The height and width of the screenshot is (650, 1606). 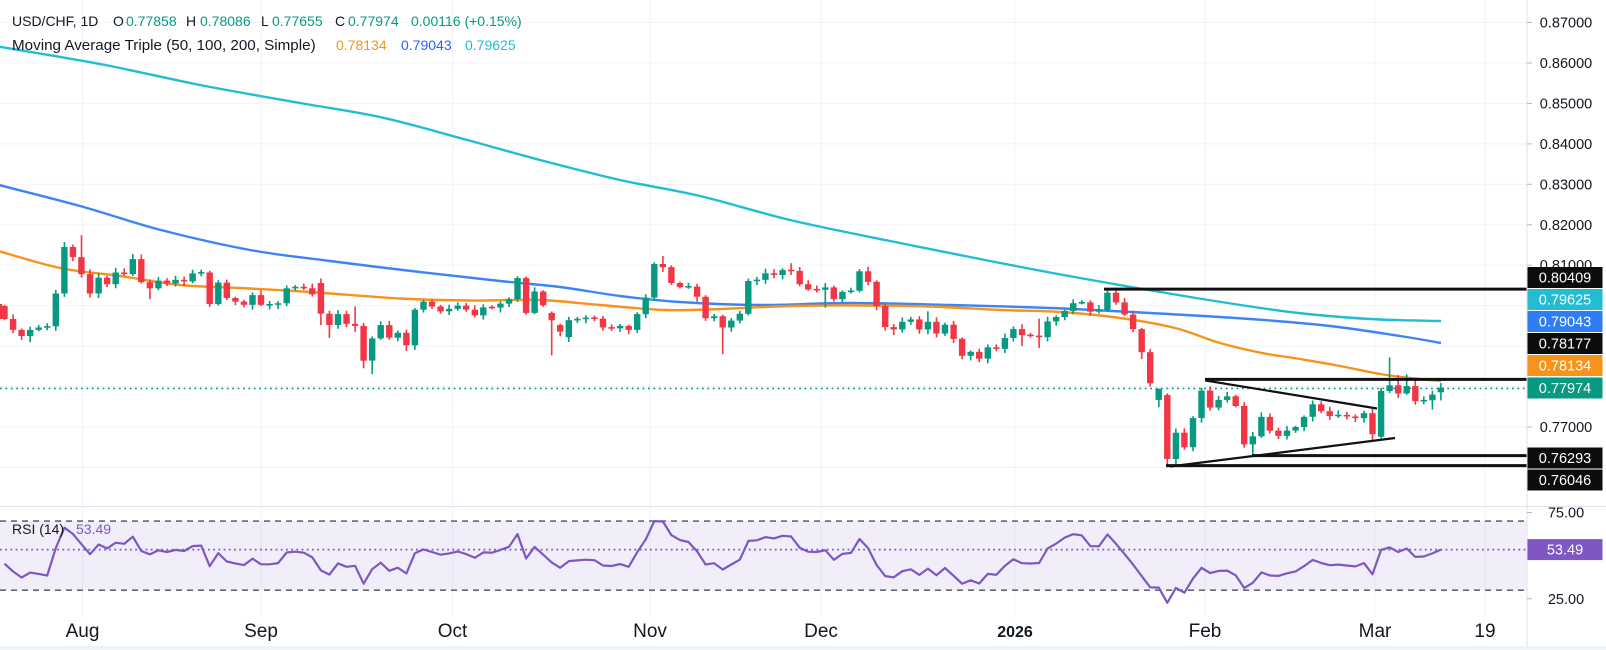 I want to click on svg-text: Sep, so click(x=261, y=631).